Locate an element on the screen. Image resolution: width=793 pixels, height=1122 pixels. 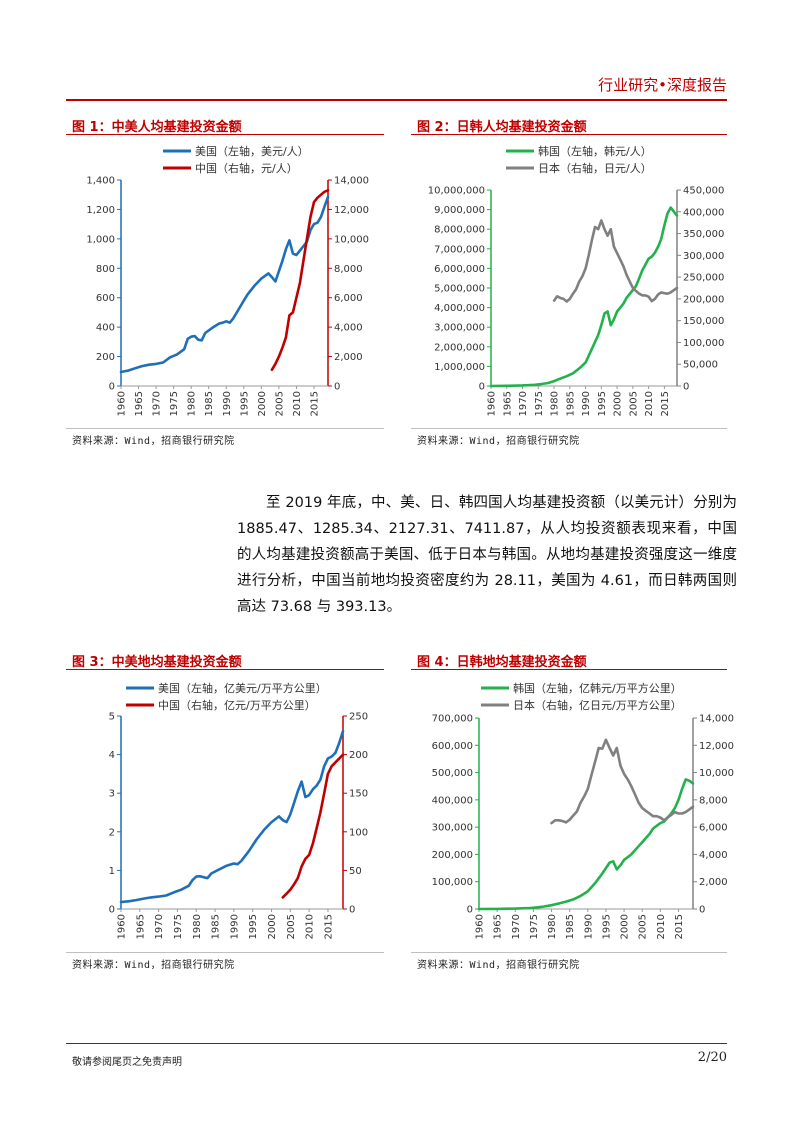
figure-3-source: 资料来源：Wind，招商银行研究院 is located at coordinates (153, 965).